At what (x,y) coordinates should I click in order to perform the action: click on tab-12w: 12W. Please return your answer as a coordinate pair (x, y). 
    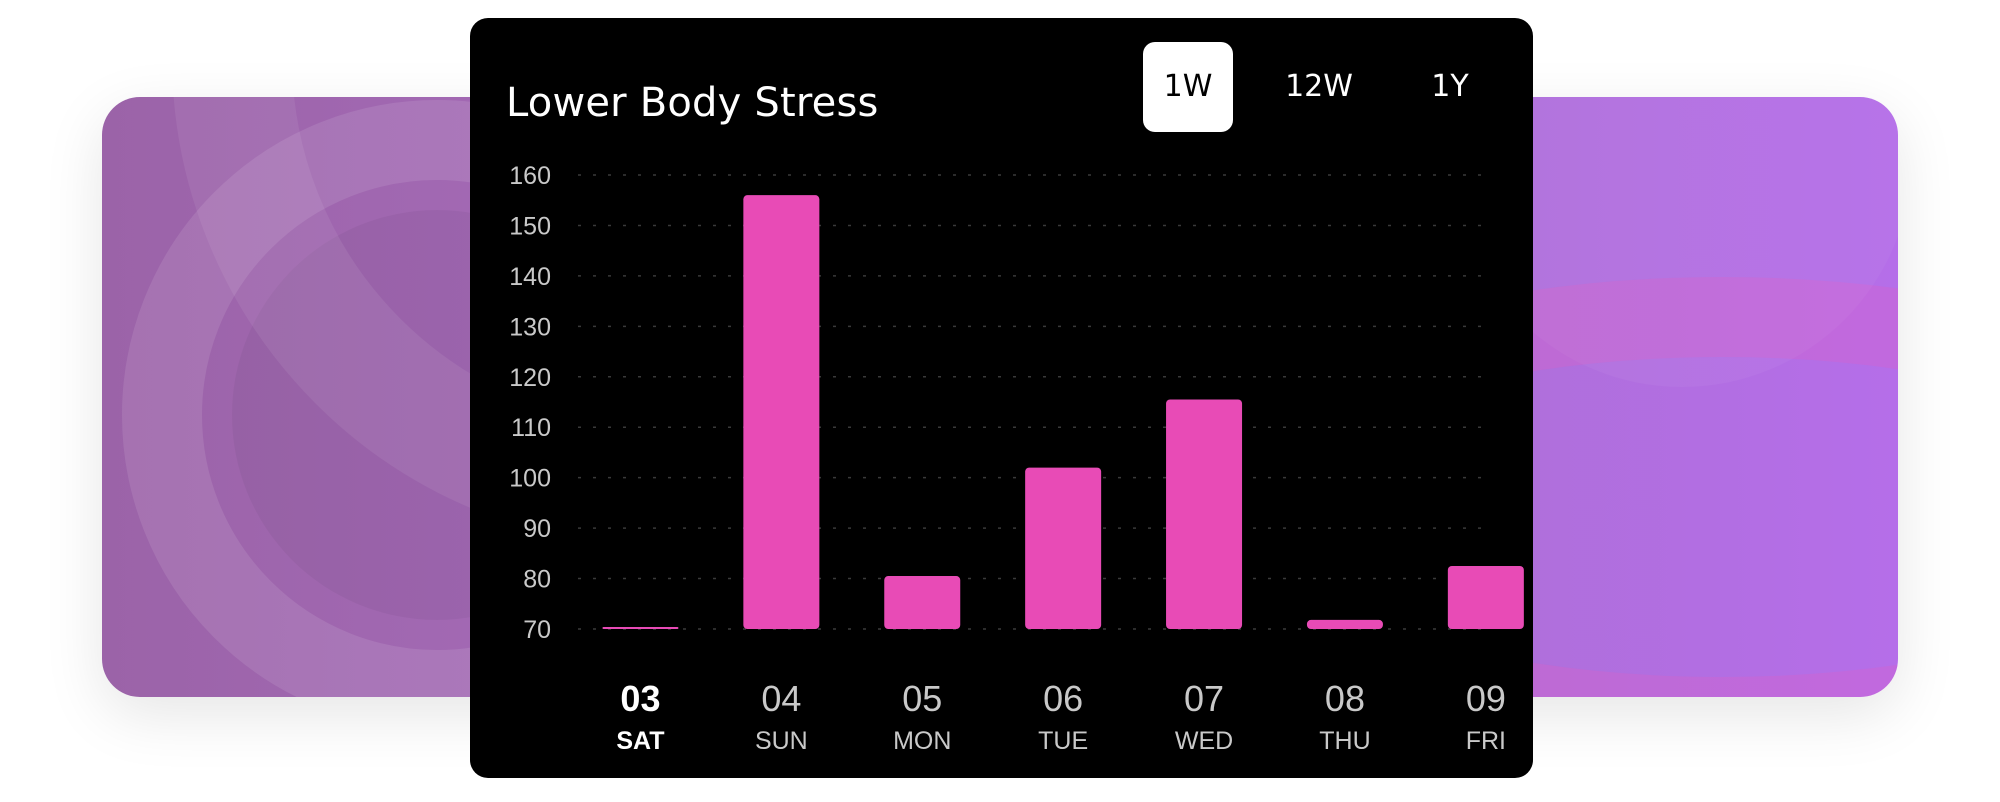
    Looking at the image, I should click on (1319, 86).